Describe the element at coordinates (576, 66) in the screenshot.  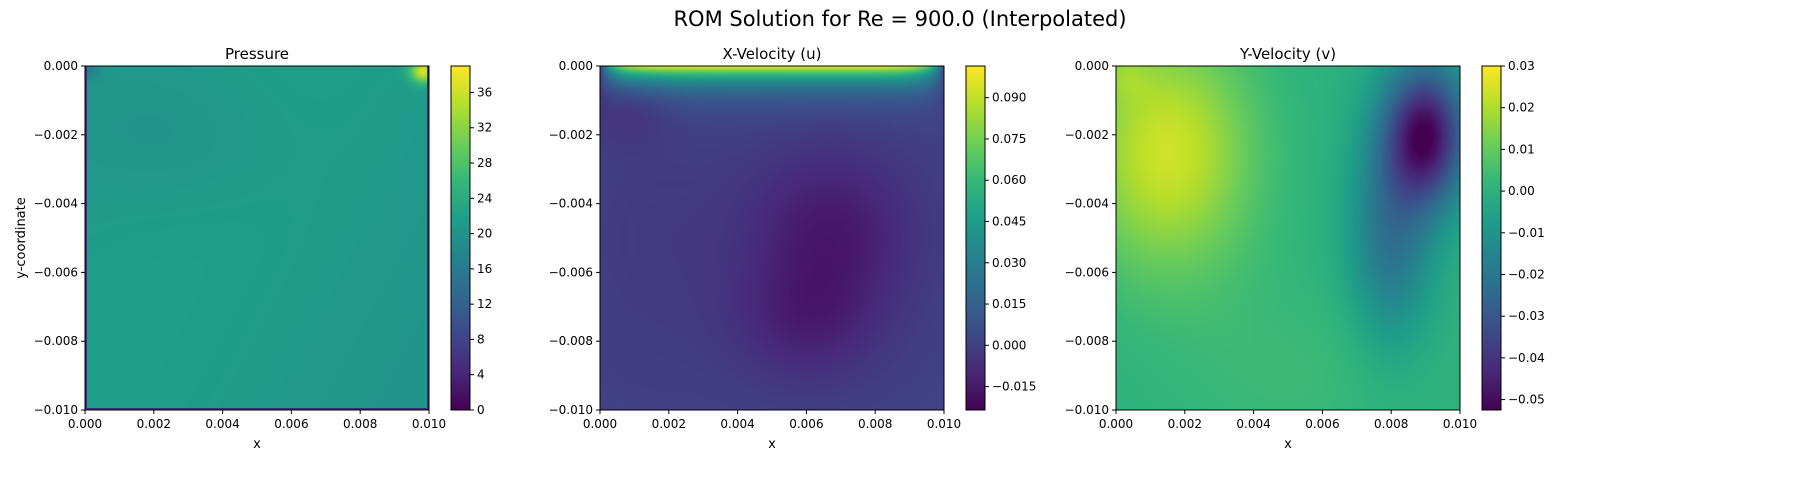
I see `x-velocity-y-tick-label: 0.000` at that location.